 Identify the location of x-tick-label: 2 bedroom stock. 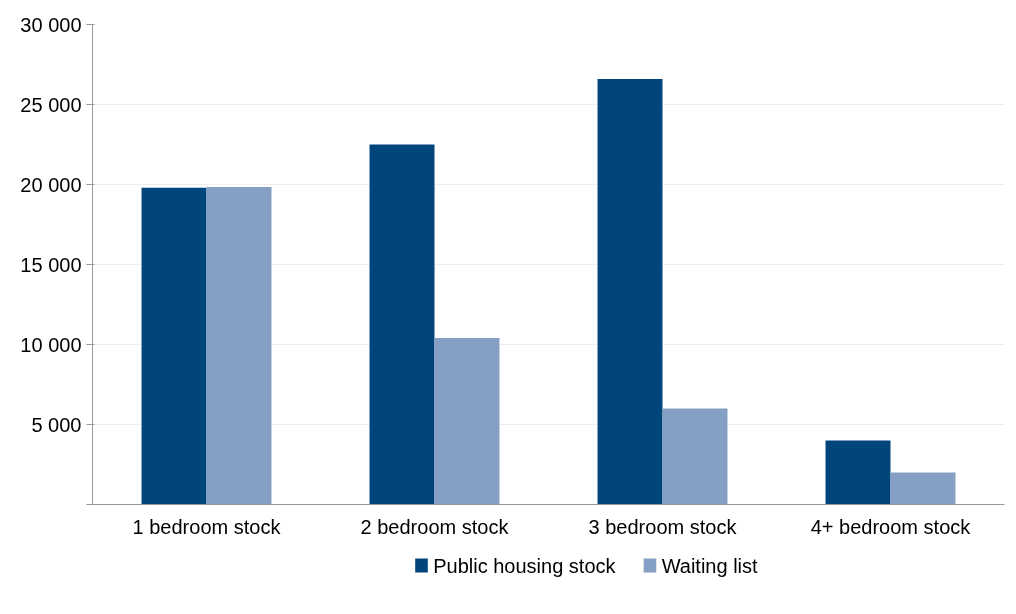
(435, 526).